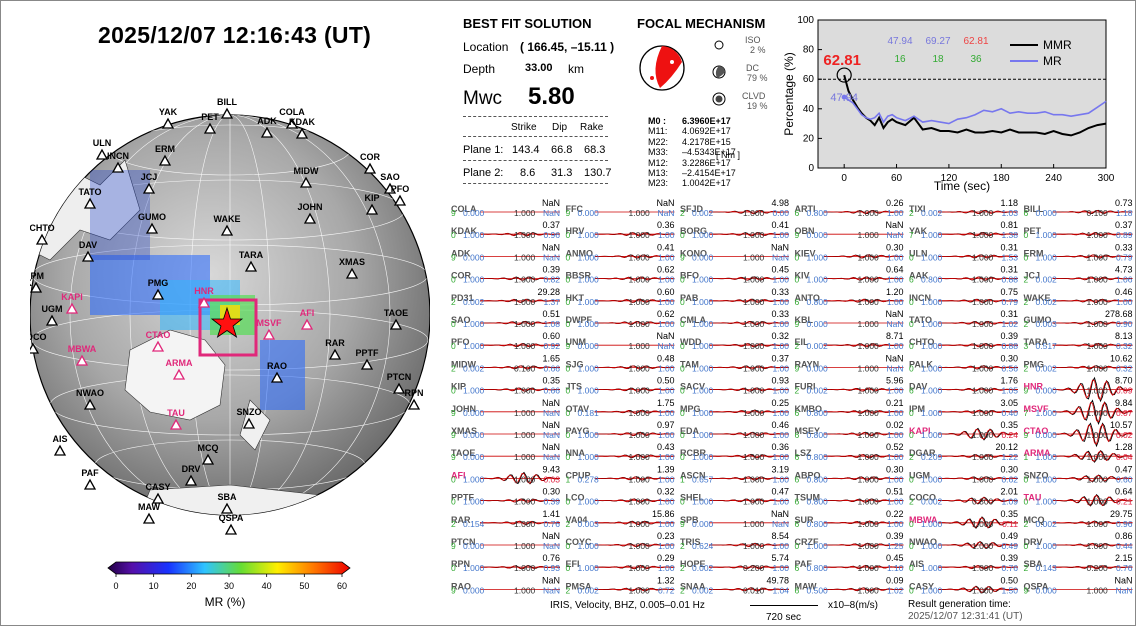 The width and height of the screenshot is (1136, 626). What do you see at coordinates (551, 358) in the screenshot?
I see `amplitude-value: 1.65` at bounding box center [551, 358].